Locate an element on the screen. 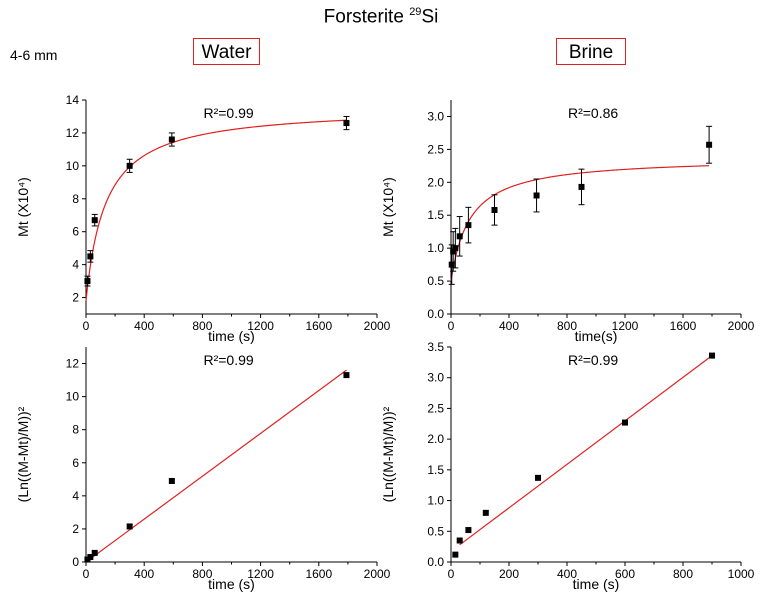 The height and width of the screenshot is (602, 762). brine-condition-box: Brine is located at coordinates (591, 51).